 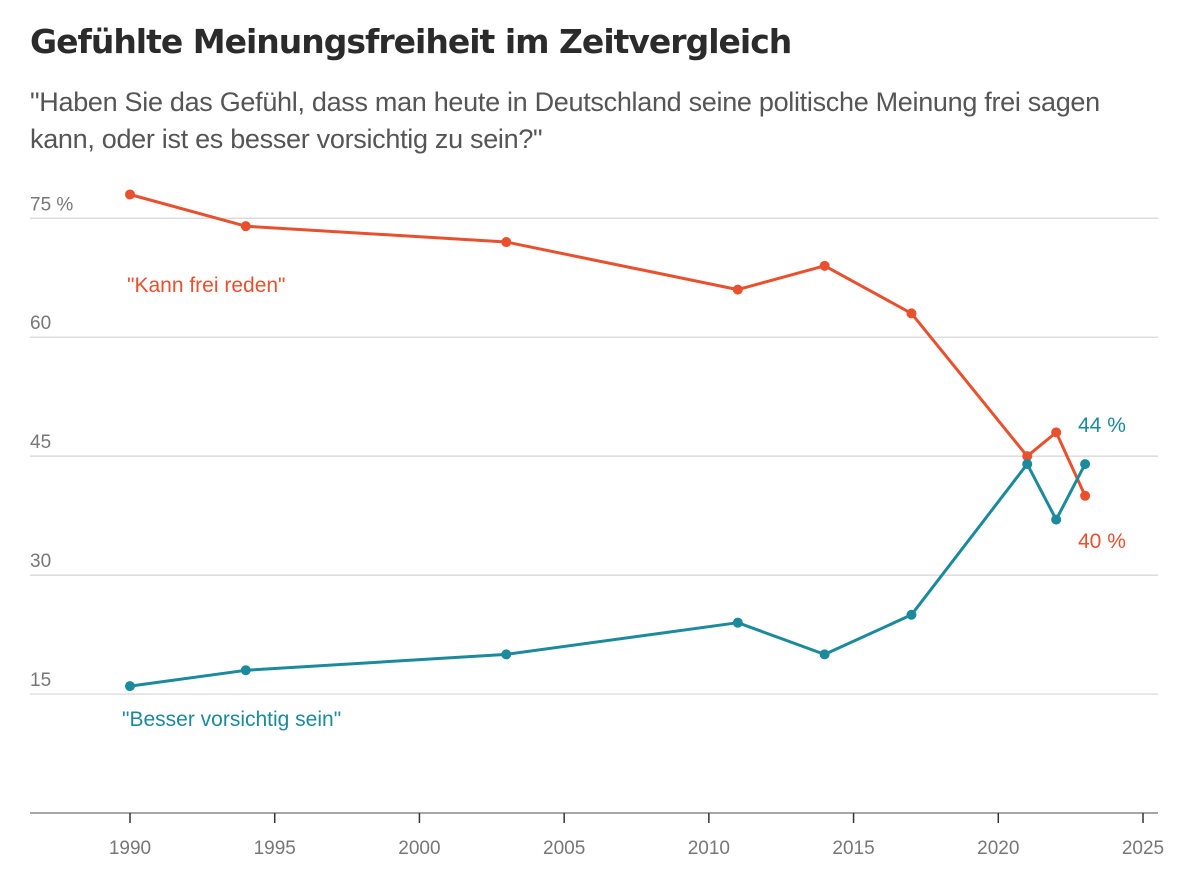 What do you see at coordinates (40, 680) in the screenshot?
I see `y-tick-label: 15` at bounding box center [40, 680].